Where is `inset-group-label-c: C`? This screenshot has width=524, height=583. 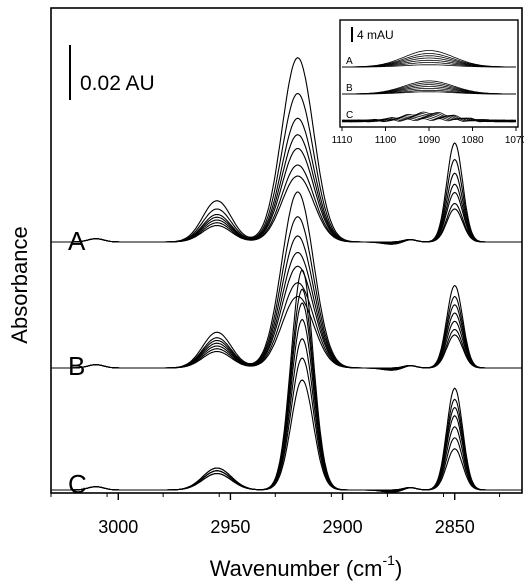
inset-group-label-c: C is located at coordinates (349, 115).